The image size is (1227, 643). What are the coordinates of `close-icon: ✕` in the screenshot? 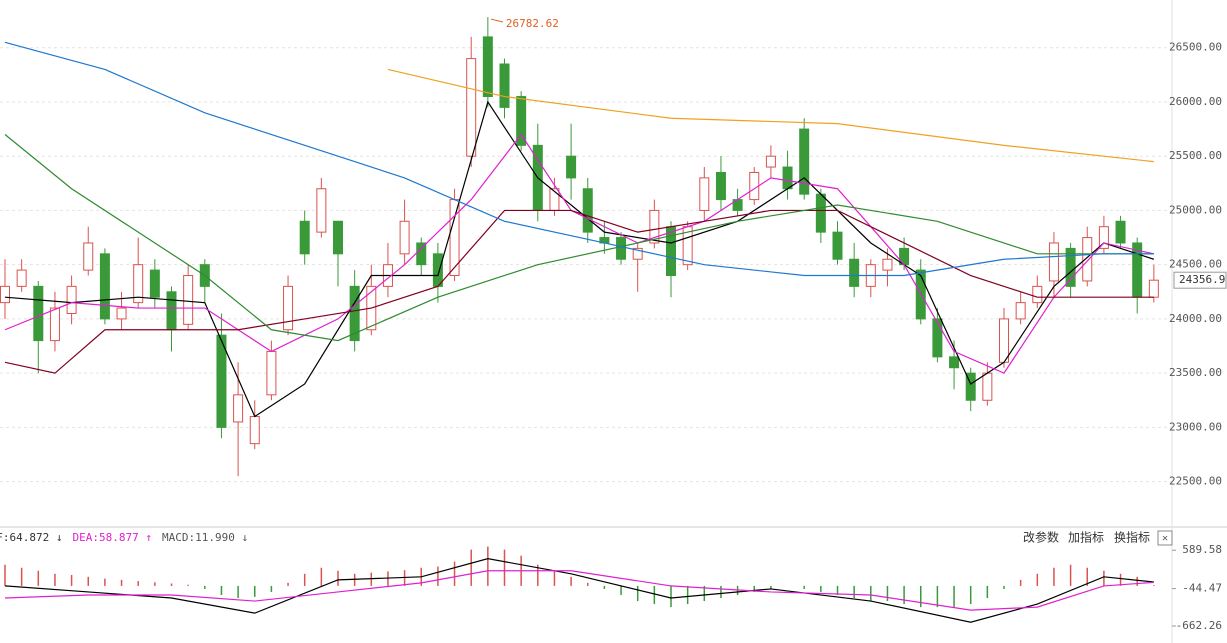 It's located at (1165, 538).